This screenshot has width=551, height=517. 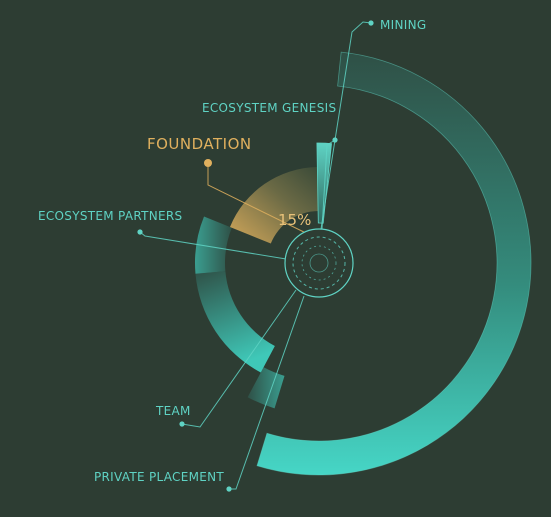 I want to click on slice-label-private-placement: PRIVATE PLACEMENT, so click(x=159, y=477).